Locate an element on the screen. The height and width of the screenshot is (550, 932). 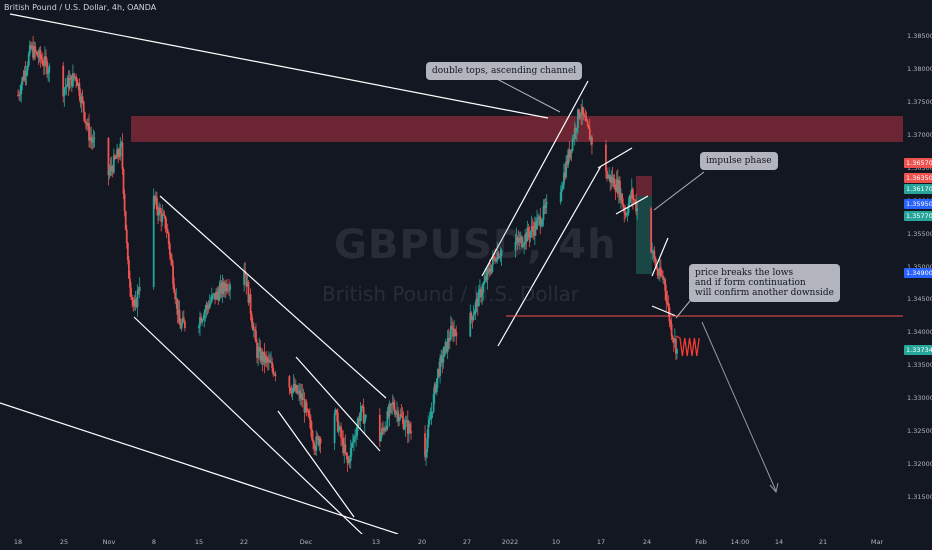
time-tick-label: Feb is located at coordinates (701, 542).